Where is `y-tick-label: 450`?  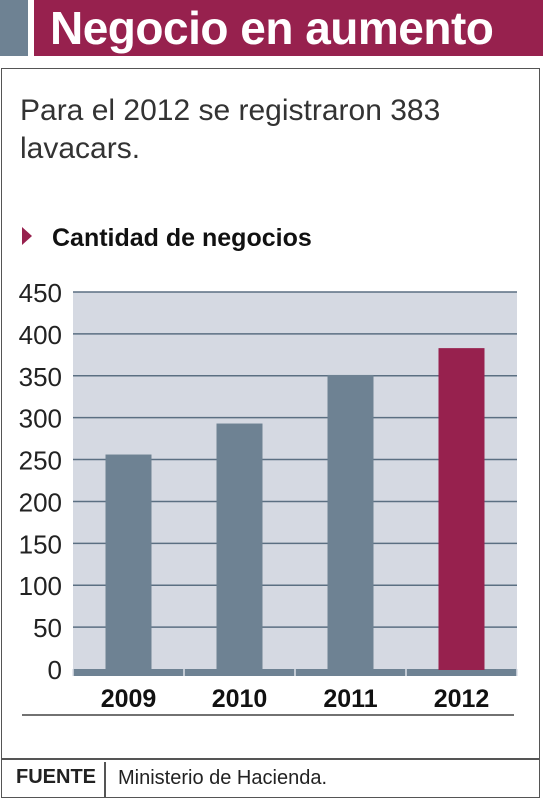
y-tick-label: 450 is located at coordinates (40, 293).